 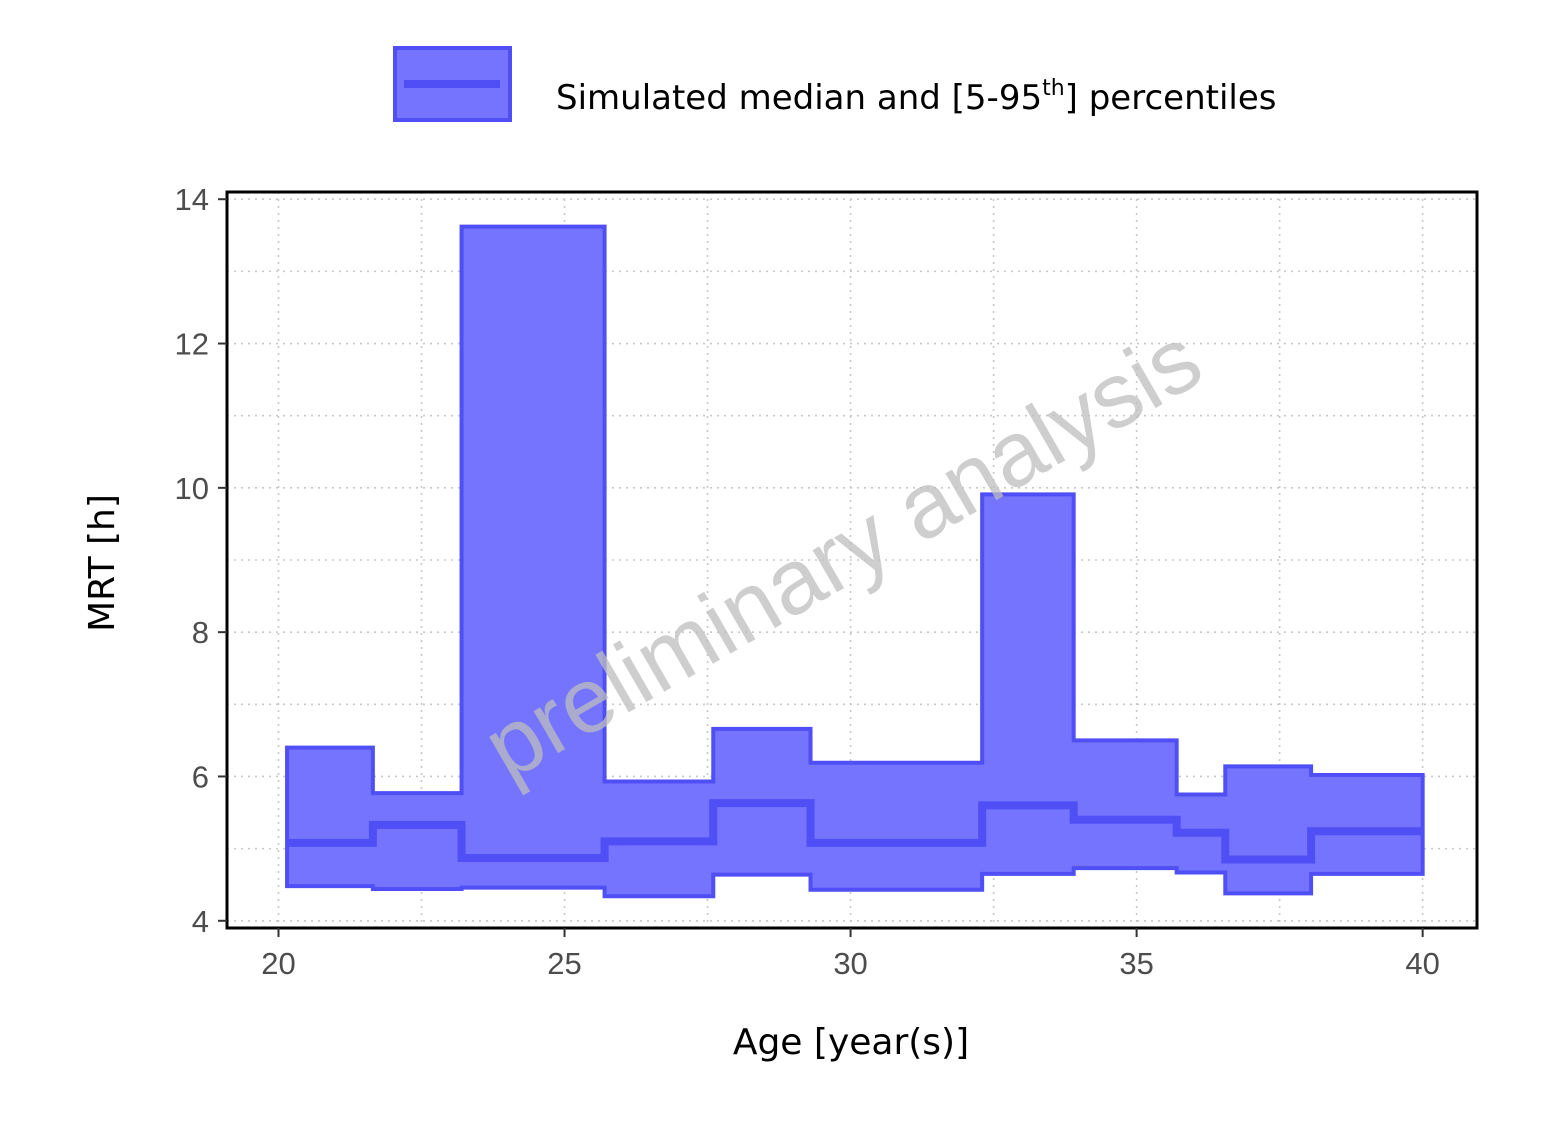 What do you see at coordinates (278, 963) in the screenshot?
I see `x-tick-label: 20` at bounding box center [278, 963].